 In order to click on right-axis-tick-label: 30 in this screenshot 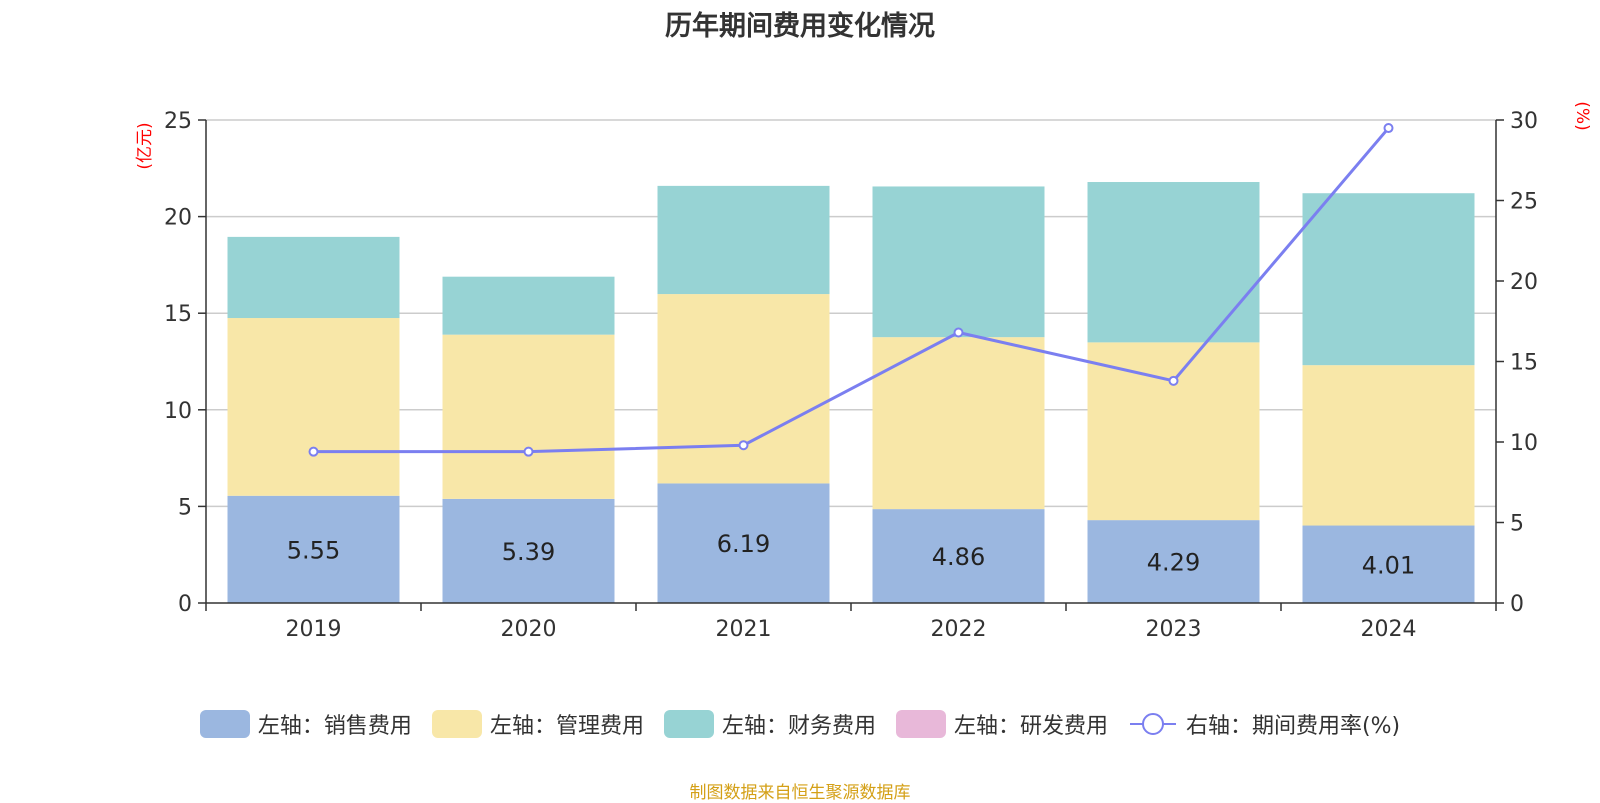, I will do `click(1524, 121)`.